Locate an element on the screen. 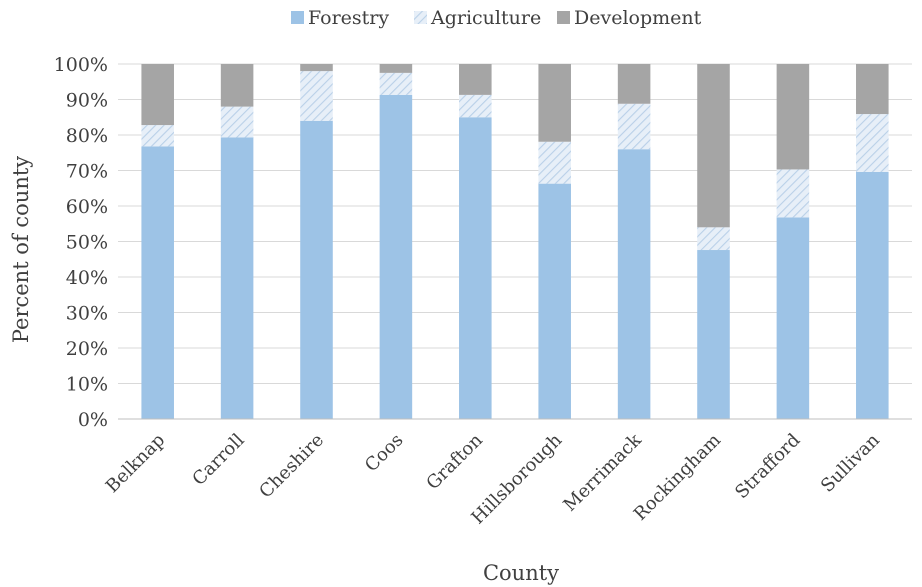 This screenshot has width=922, height=587. bar-agriculture-hillsborough is located at coordinates (554, 162).